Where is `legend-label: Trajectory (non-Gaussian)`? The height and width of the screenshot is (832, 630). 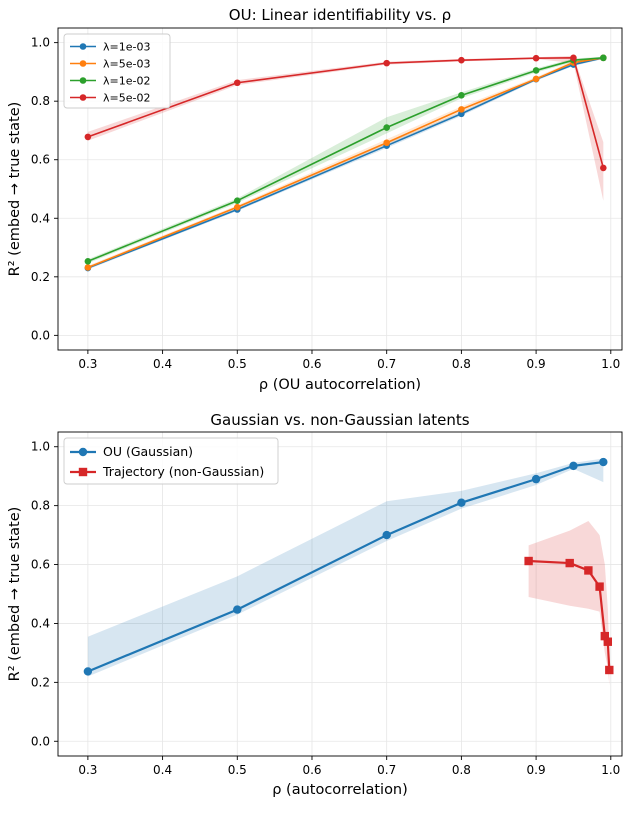
legend-label: Trajectory (non-Gaussian) is located at coordinates (183, 471).